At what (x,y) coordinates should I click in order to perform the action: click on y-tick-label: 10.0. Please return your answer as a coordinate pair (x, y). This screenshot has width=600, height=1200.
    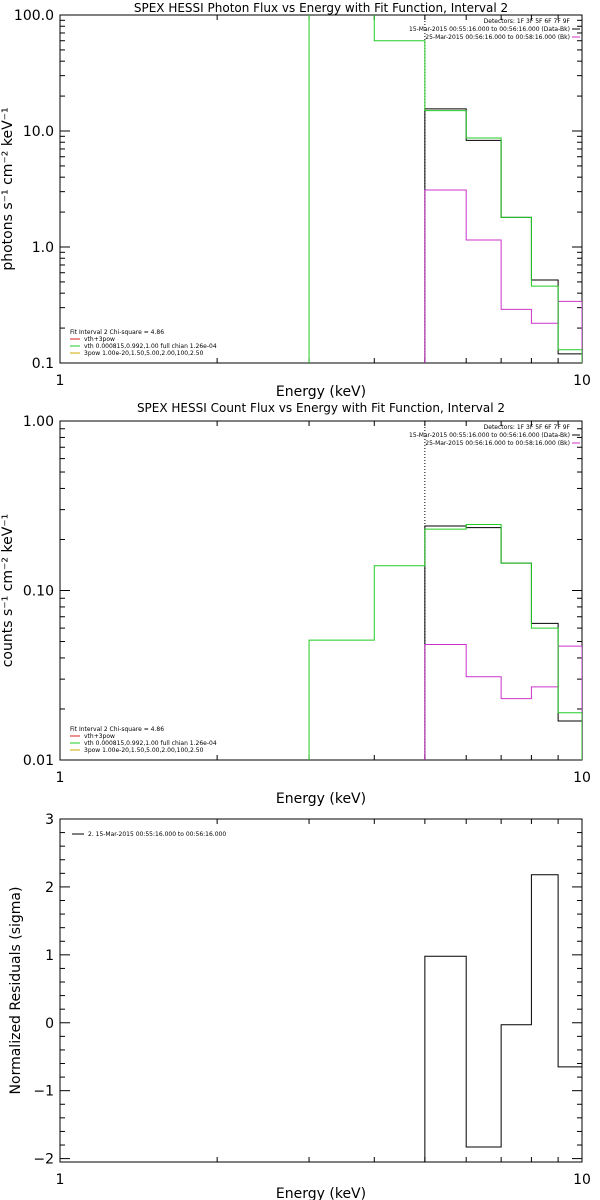
    Looking at the image, I should click on (38, 132).